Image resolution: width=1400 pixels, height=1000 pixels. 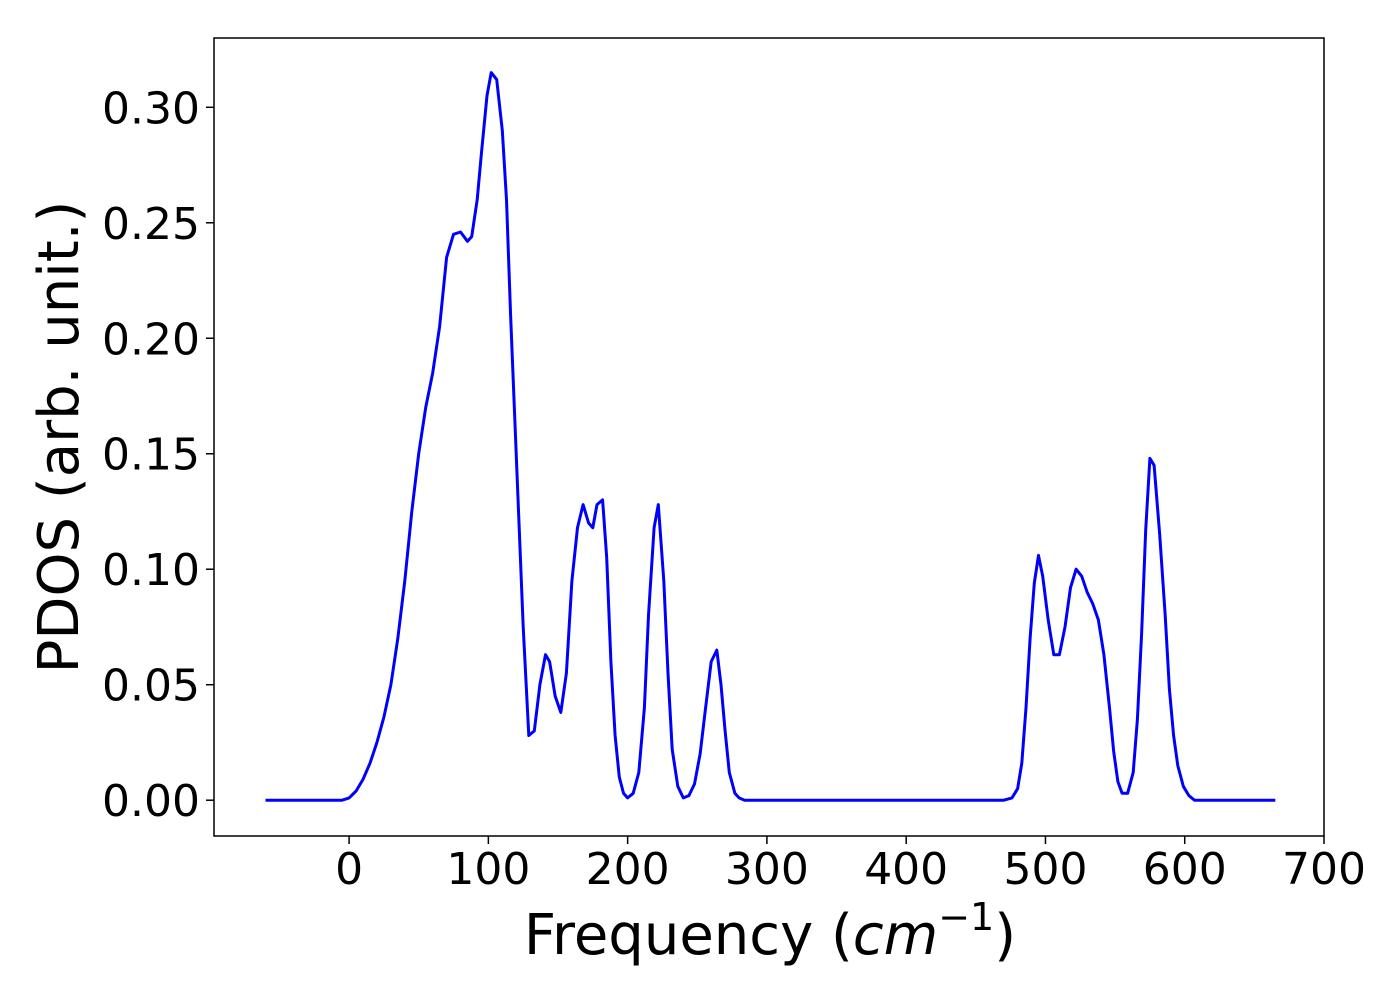 I want to click on x-axis-title-math: cm, so click(x=895, y=935).